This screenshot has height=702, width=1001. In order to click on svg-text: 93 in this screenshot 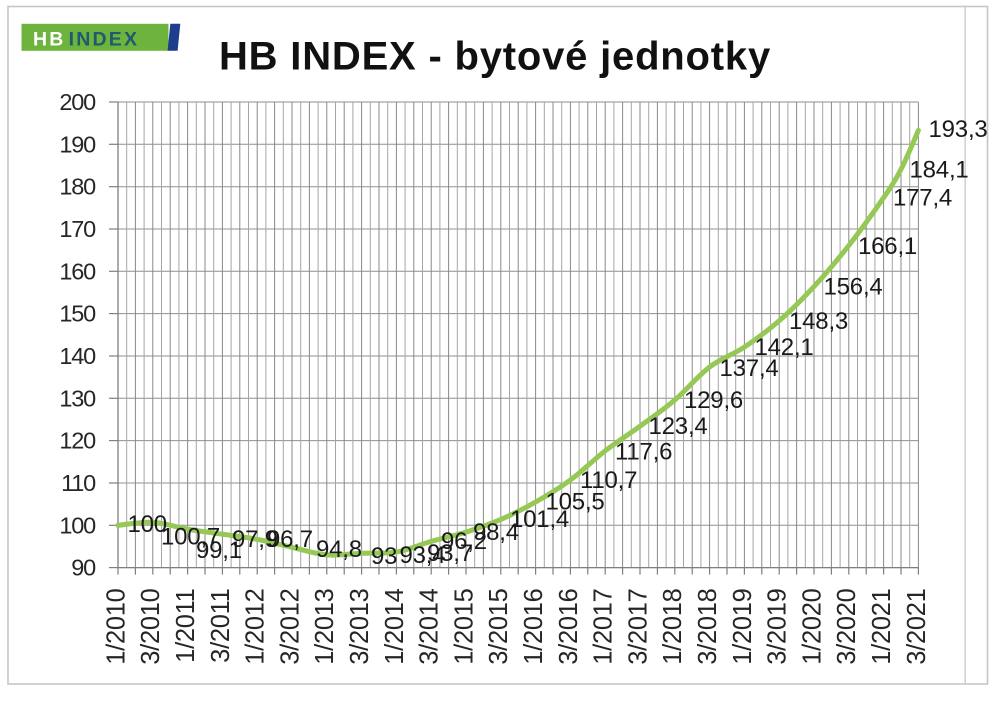, I will do `click(384, 556)`.